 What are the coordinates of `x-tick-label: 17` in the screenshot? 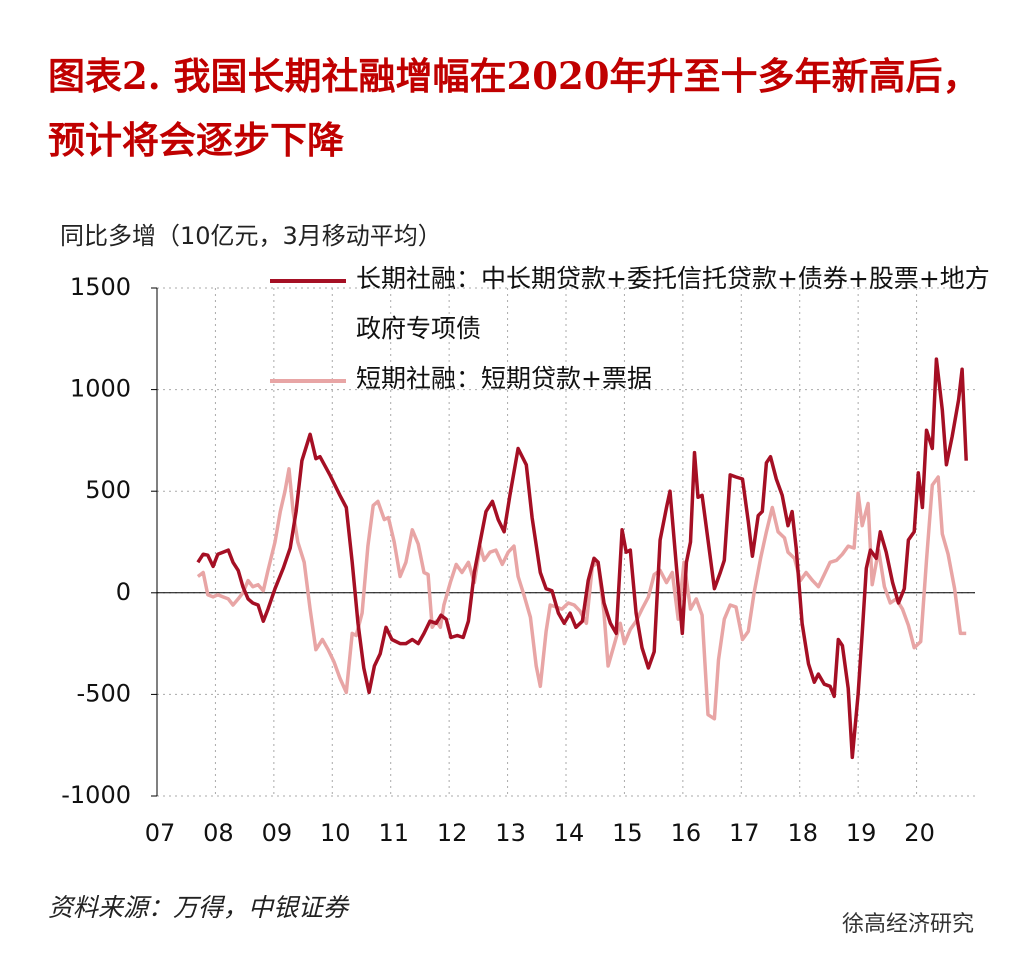 It's located at (744, 833).